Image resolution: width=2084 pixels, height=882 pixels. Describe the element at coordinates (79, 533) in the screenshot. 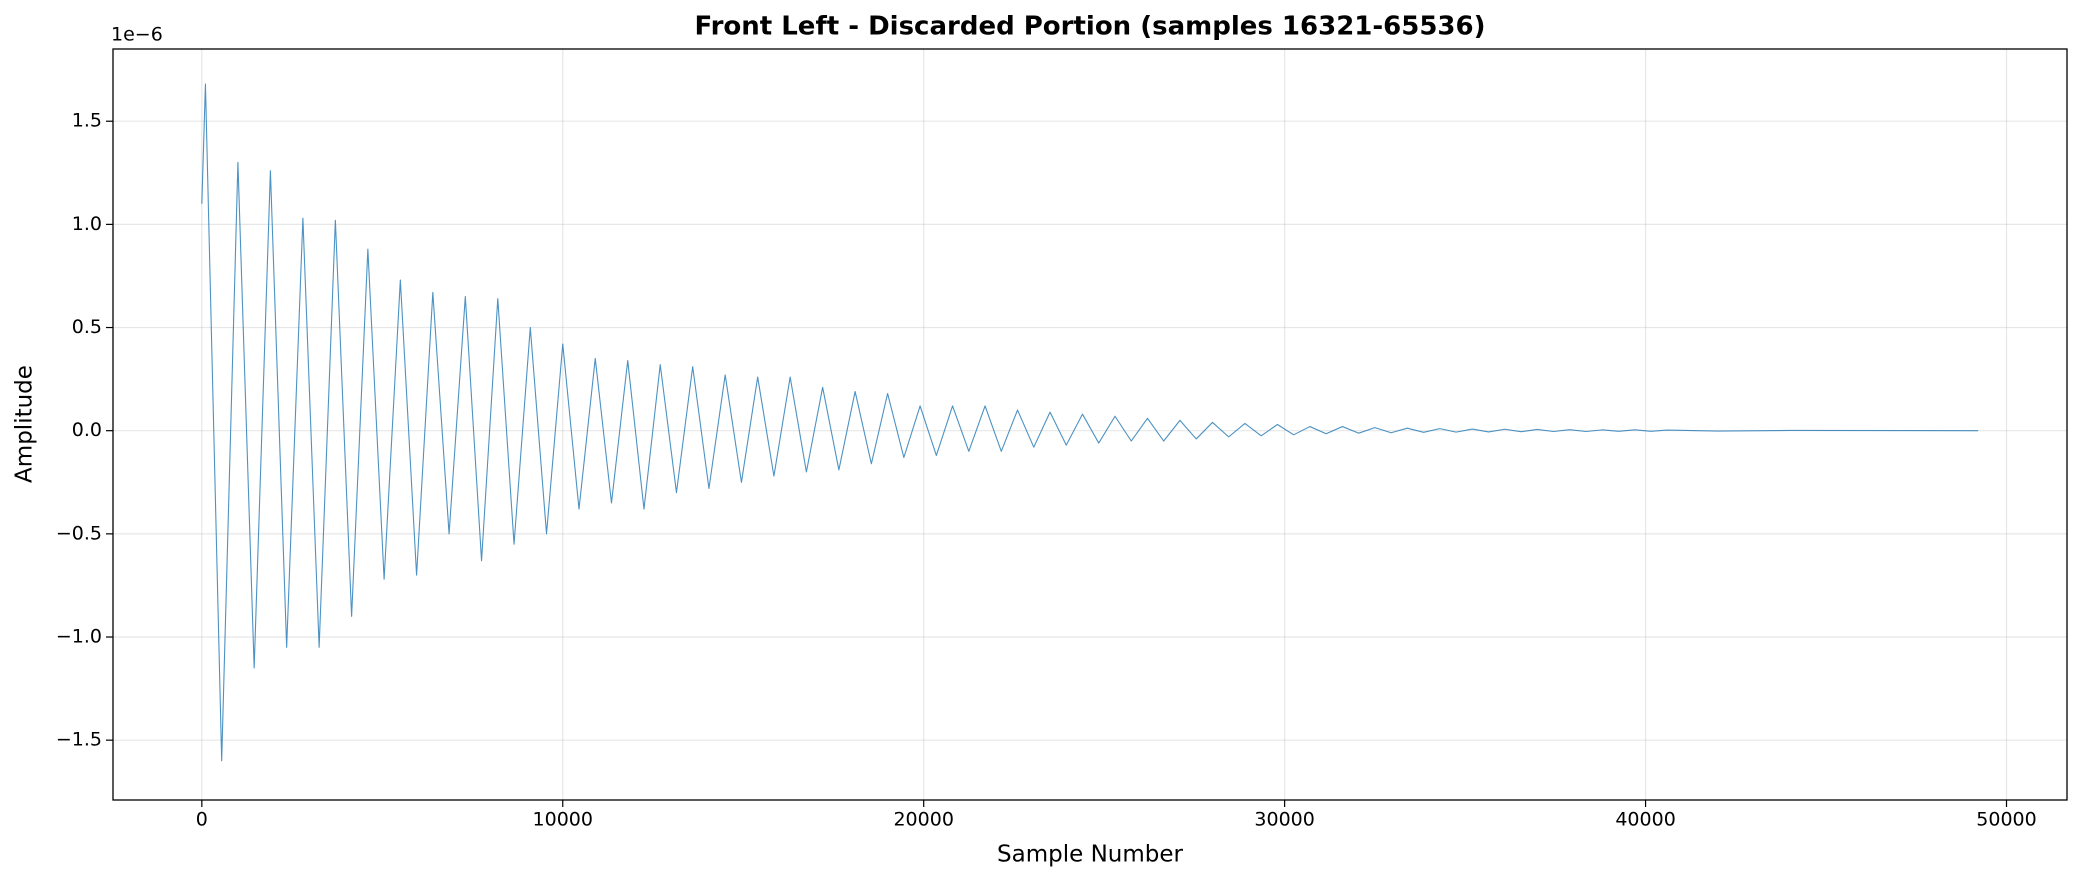

I see `y-tick-label: −0.5` at that location.